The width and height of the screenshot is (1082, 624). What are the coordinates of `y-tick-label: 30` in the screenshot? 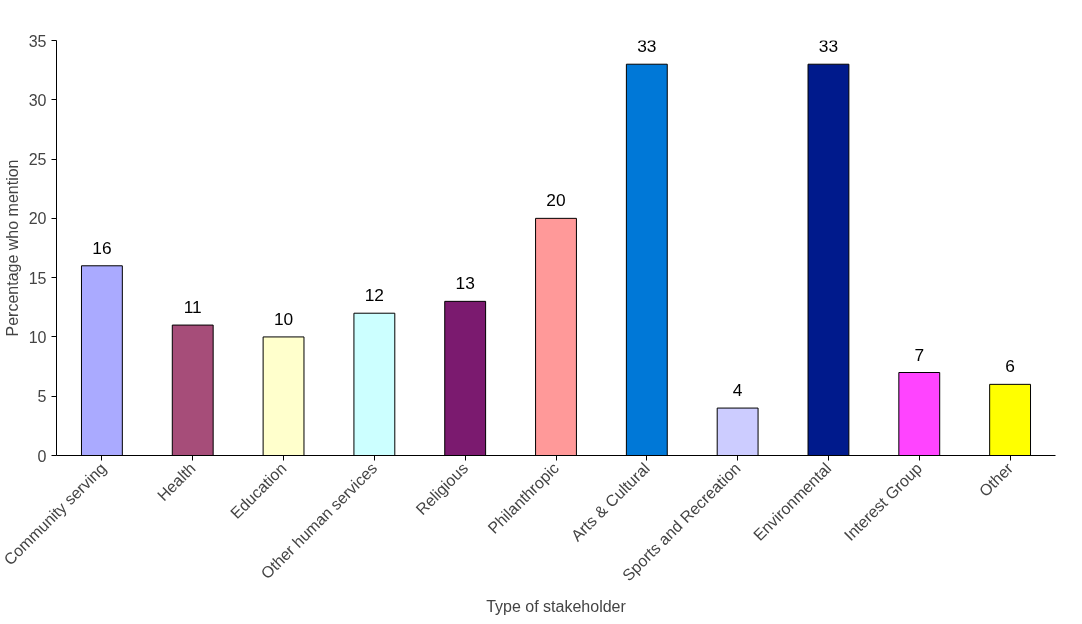 It's located at (37, 100).